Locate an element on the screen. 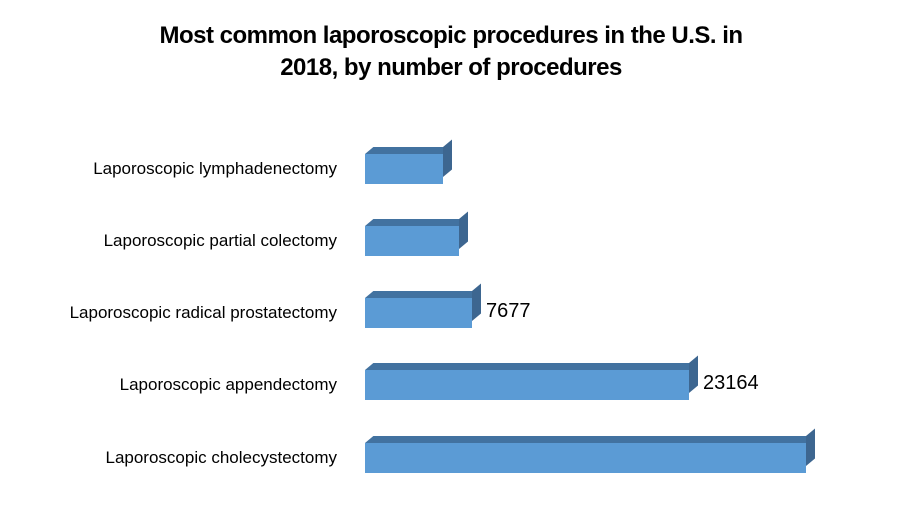 The height and width of the screenshot is (527, 902). category-label: Laporoscopic cholecystectomy is located at coordinates (221, 457).